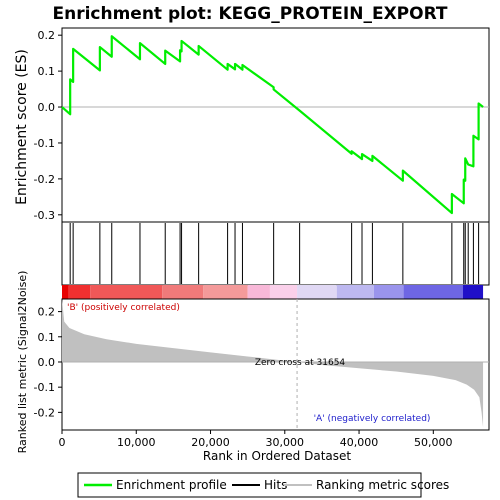  What do you see at coordinates (44, 215) in the screenshot?
I see `es-y-tick-label: -0.3` at bounding box center [44, 215].